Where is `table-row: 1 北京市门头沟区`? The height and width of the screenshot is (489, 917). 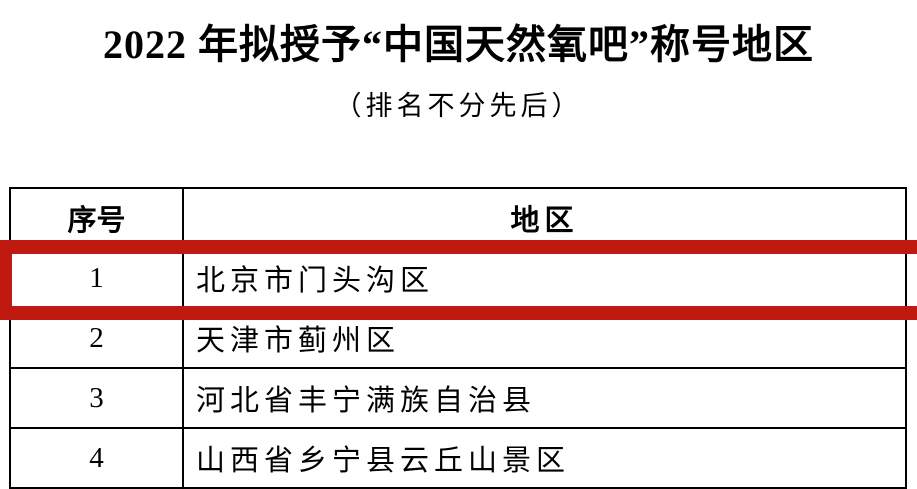
table-row: 1 北京市门头沟区 is located at coordinates (458, 278).